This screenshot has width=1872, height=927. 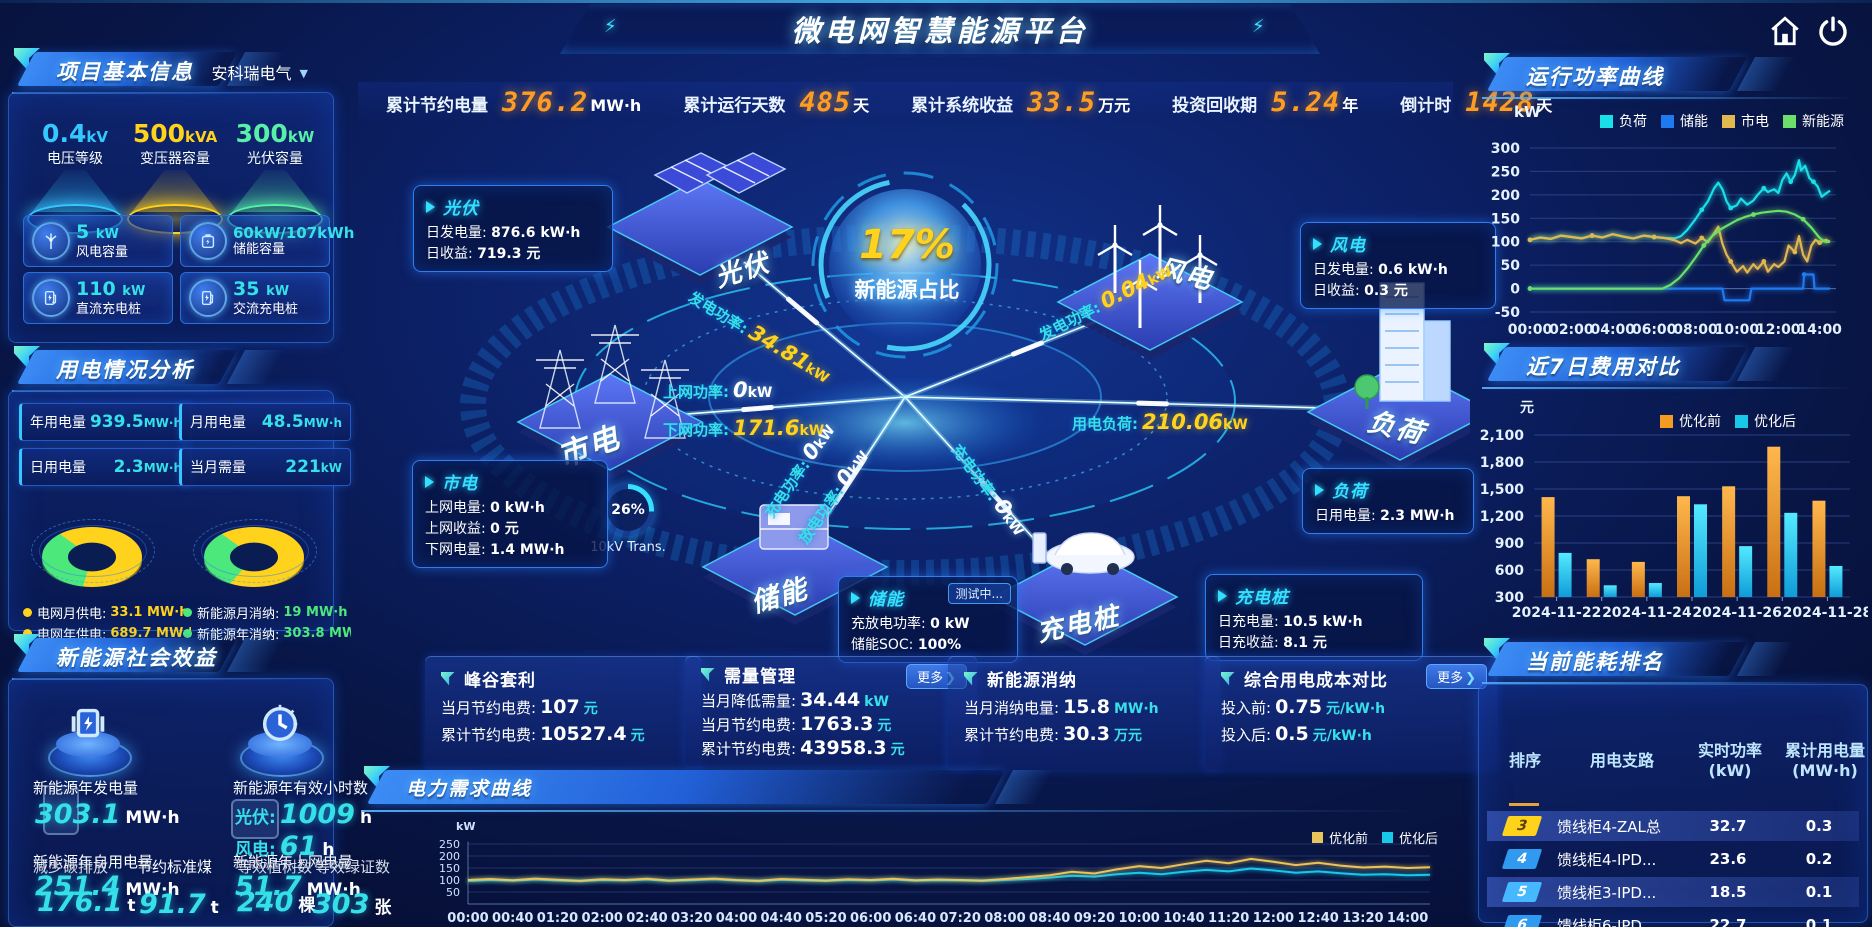 What do you see at coordinates (136, 658) in the screenshot?
I see `panel-title: 新能源社会效益` at bounding box center [136, 658].